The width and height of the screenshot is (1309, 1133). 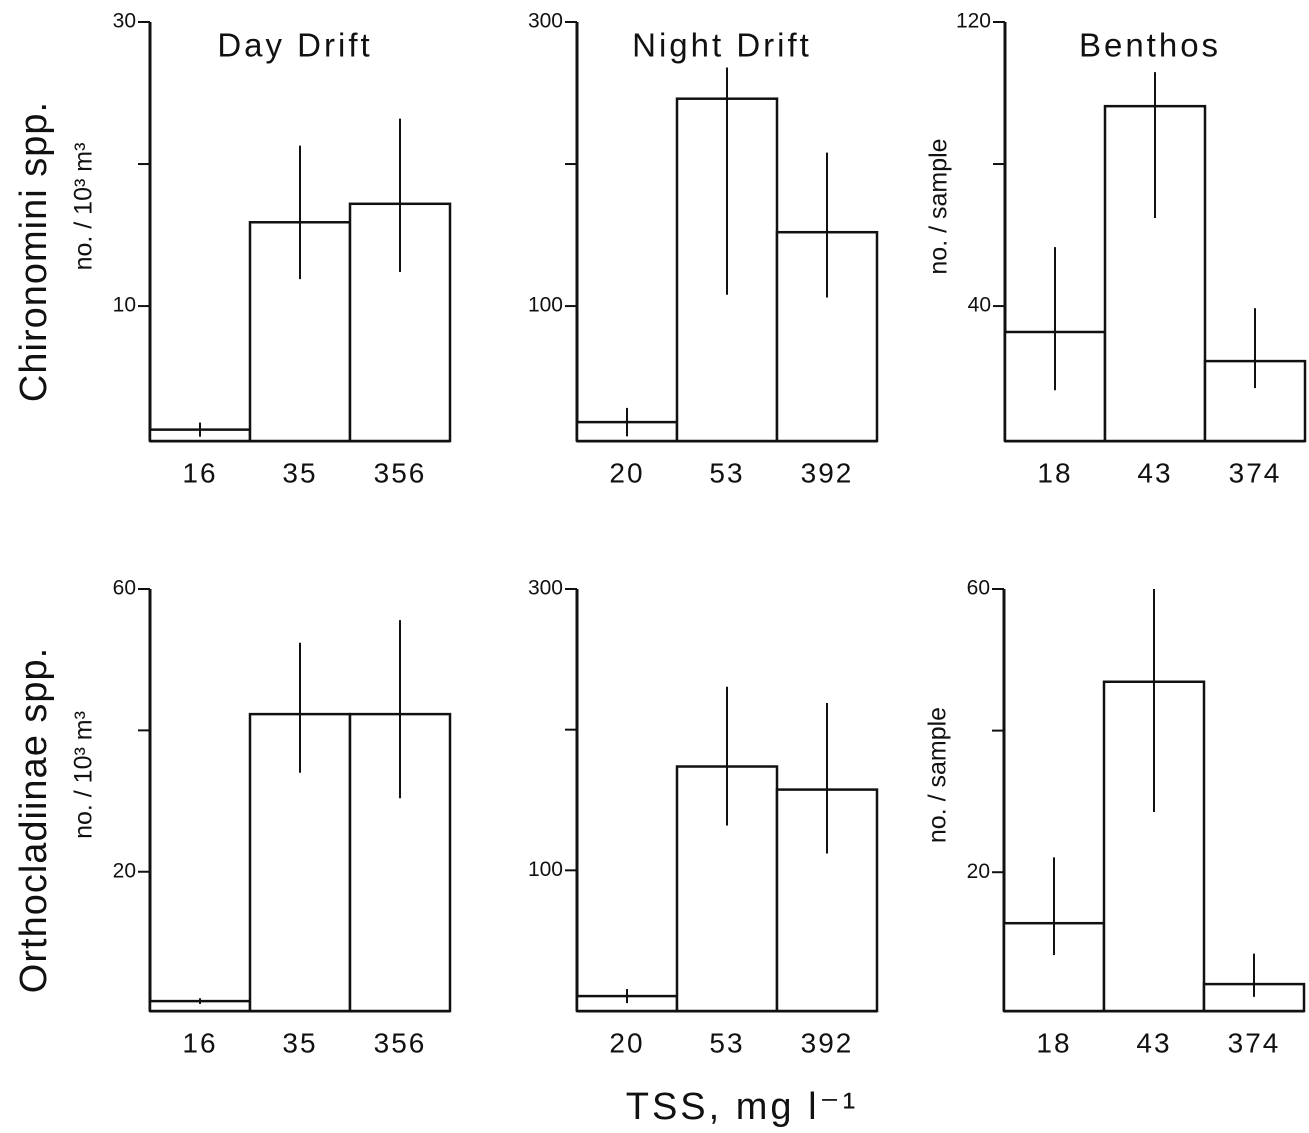 What do you see at coordinates (34, 251) in the screenshot?
I see `row-label: Chironomini spp.` at bounding box center [34, 251].